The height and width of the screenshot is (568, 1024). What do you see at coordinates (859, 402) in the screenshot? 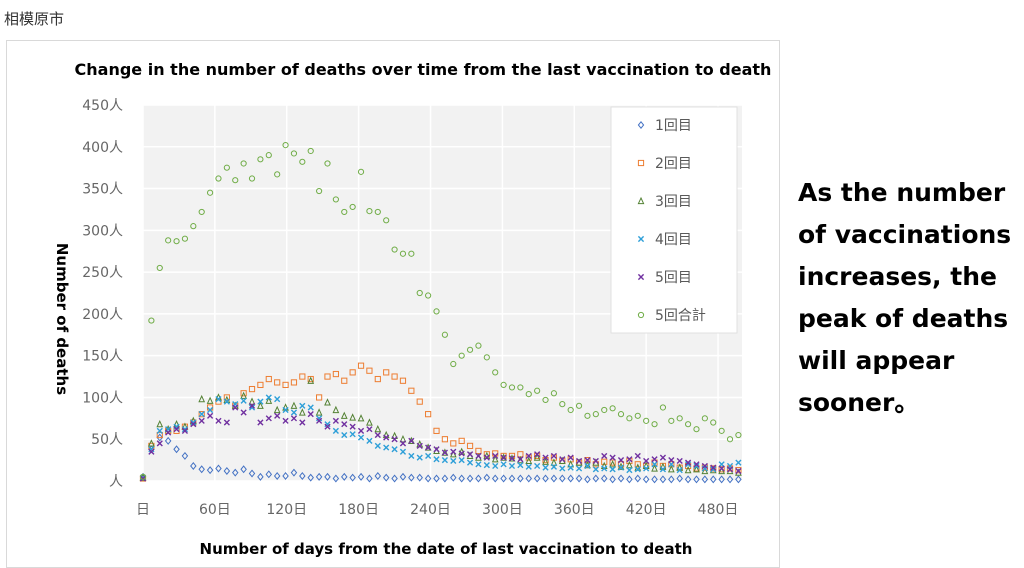
I see `annotation-line: sooner。` at bounding box center [859, 402].